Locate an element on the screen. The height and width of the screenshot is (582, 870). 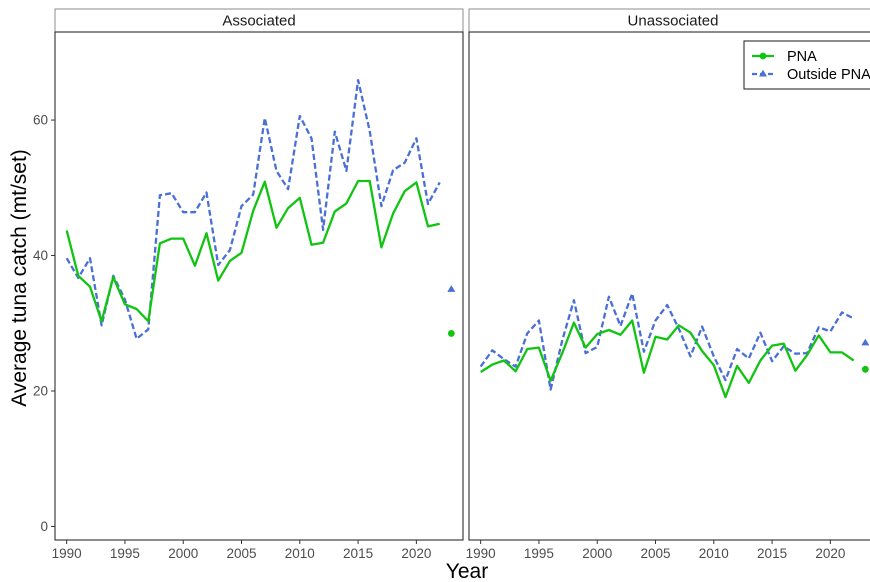
legend-box is located at coordinates (806, 65).